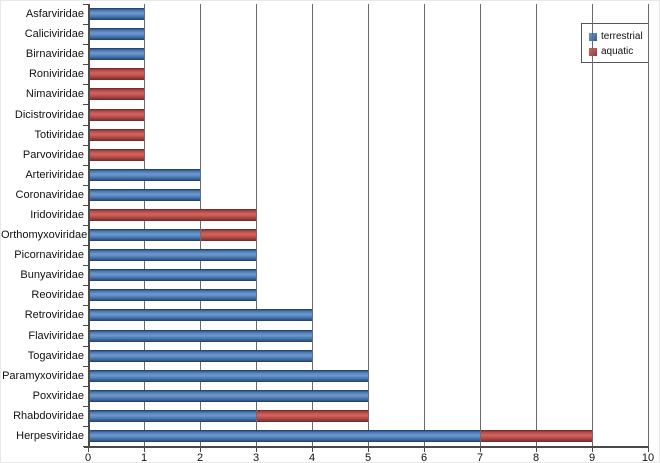 The width and height of the screenshot is (660, 463). Describe the element at coordinates (44, 235) in the screenshot. I see `category-label: Orthomyxoviridae` at that location.